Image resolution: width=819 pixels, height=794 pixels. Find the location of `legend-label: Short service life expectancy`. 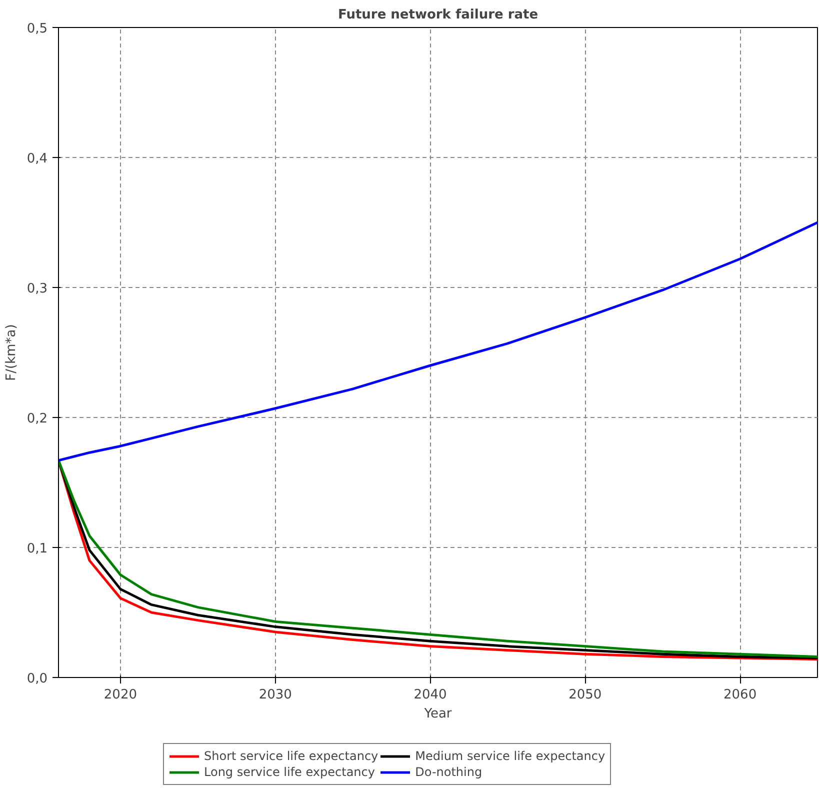

legend-label: Short service life expectancy is located at coordinates (291, 756).